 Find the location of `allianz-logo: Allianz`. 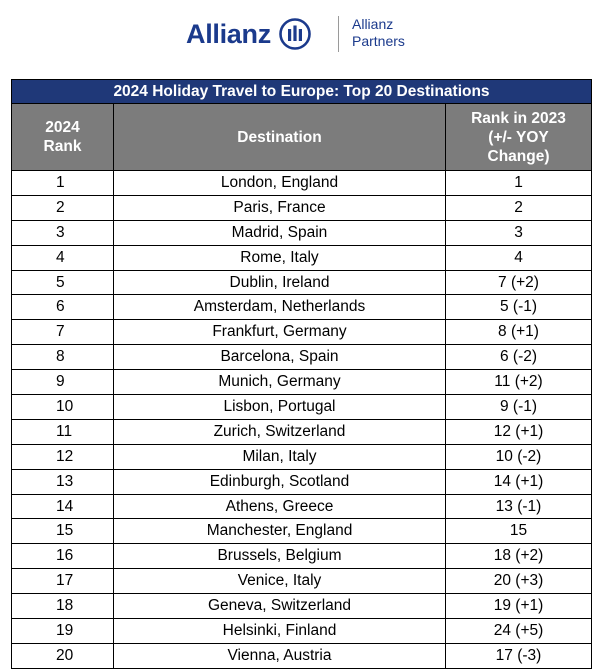

allianz-logo: Allianz is located at coordinates (248, 34).